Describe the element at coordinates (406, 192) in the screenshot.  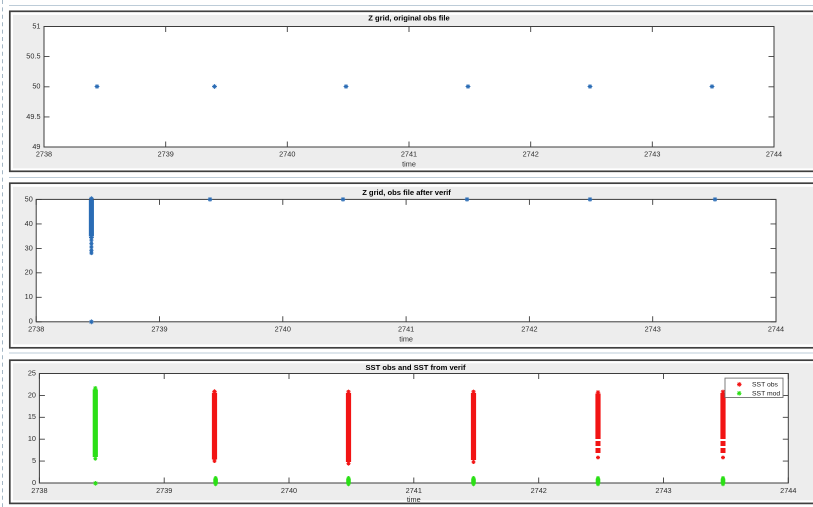
I see `svg-text: Z grid, obs file after verif` at that location.